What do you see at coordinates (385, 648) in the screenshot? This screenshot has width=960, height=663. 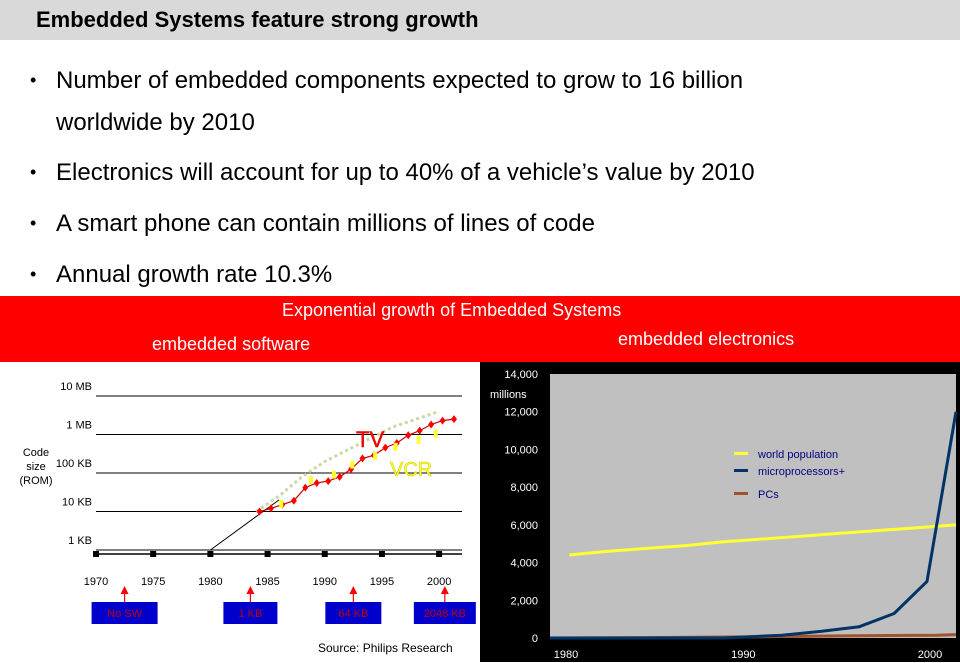 I see `chart-source-text: Source: Philips Research` at bounding box center [385, 648].